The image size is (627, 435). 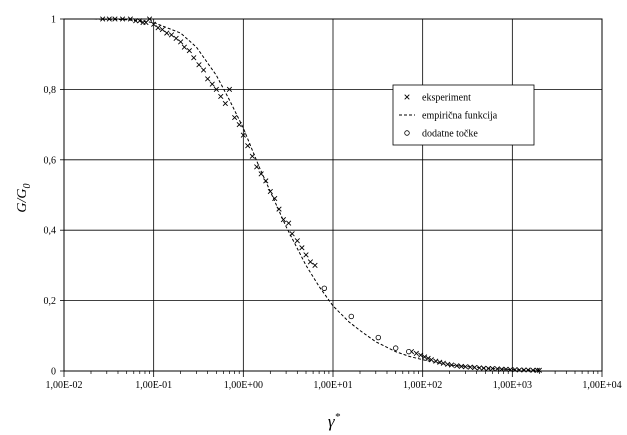 What do you see at coordinates (460, 116) in the screenshot?
I see `legend-label: empirična funkcija` at bounding box center [460, 116].